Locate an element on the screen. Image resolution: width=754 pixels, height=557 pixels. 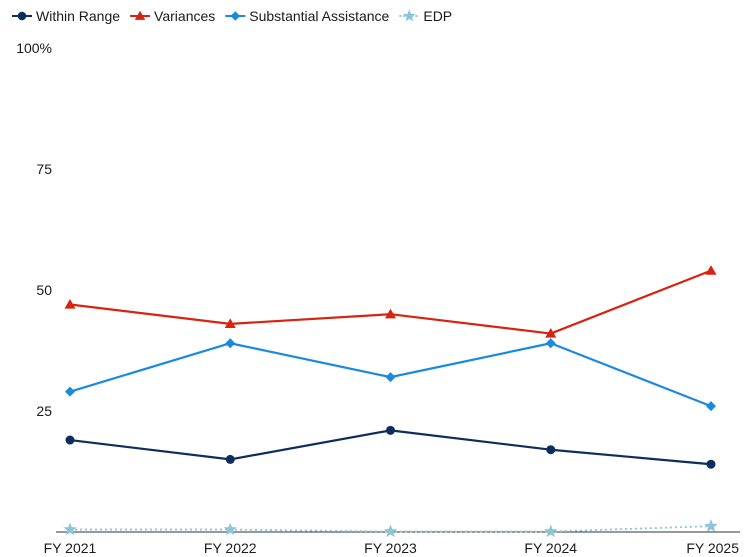
y-tick-label: 100% is located at coordinates (34, 48).